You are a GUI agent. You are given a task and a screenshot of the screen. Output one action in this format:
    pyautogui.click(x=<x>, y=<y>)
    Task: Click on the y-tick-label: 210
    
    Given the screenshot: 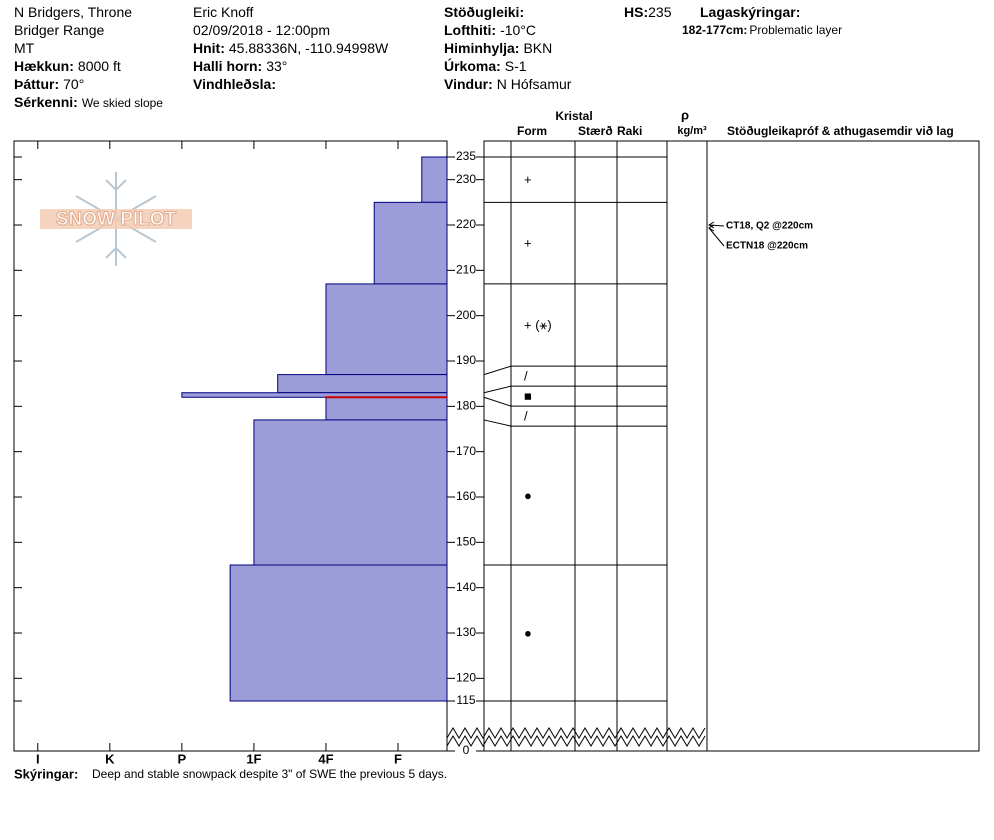 What is the action you would take?
    pyautogui.click(x=466, y=270)
    